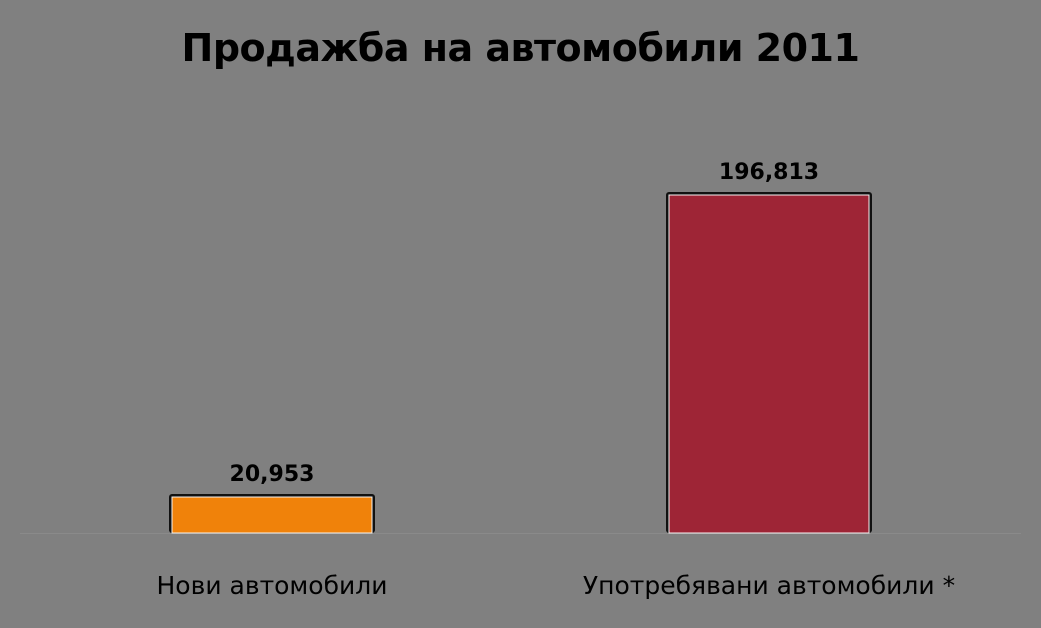 This screenshot has height=628, width=1041. Describe the element at coordinates (272, 474) in the screenshot. I see `data-label: 20,953` at that location.